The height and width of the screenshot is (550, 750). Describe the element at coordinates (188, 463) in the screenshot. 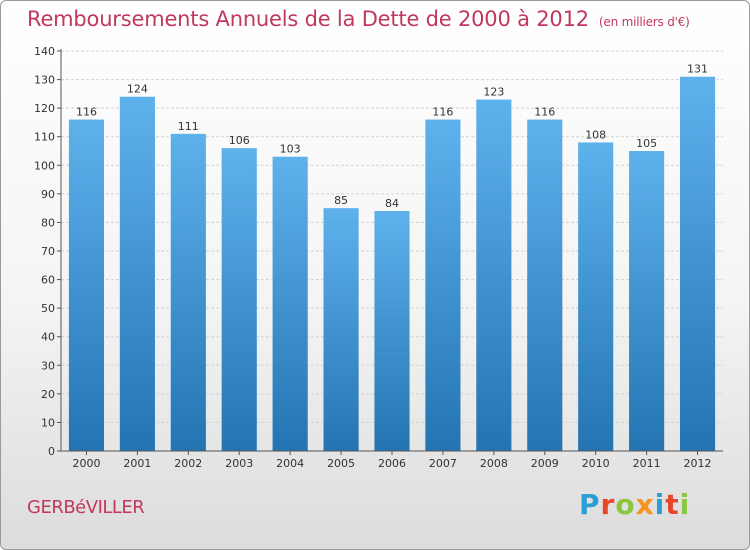

I see `x-tick-label: 2002` at that location.